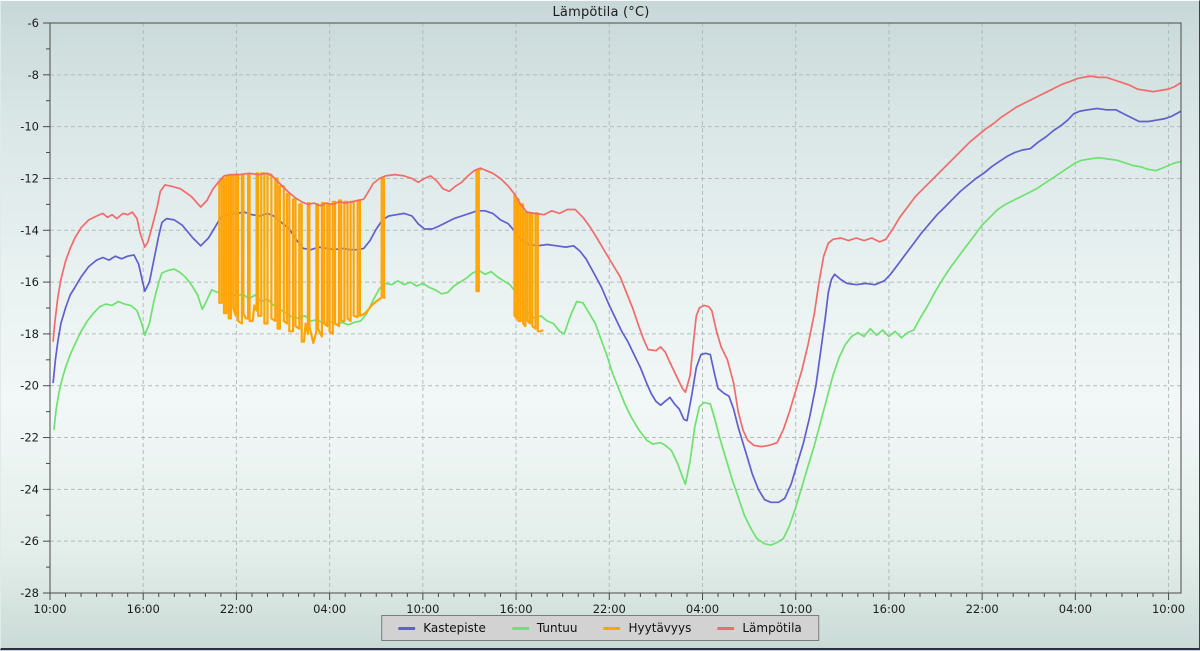  I want to click on tuntuu-line-marker-icon, so click(520, 628).